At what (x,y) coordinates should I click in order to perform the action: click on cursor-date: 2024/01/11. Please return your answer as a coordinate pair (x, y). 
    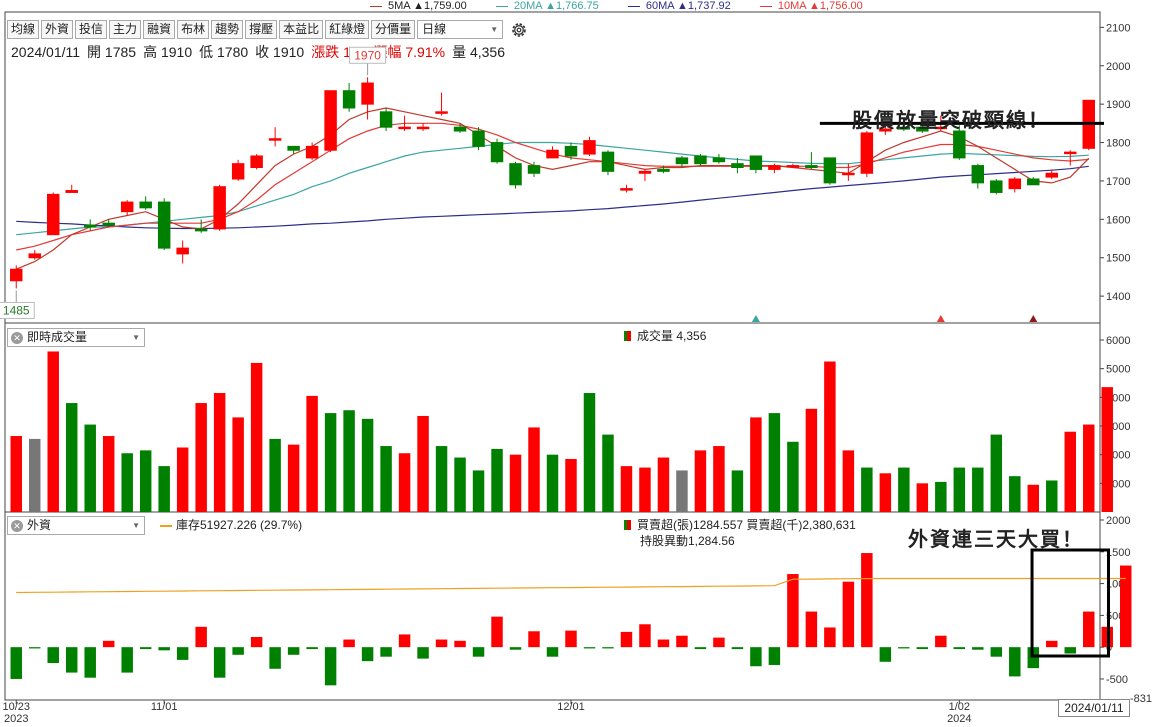
    Looking at the image, I should click on (1094, 708).